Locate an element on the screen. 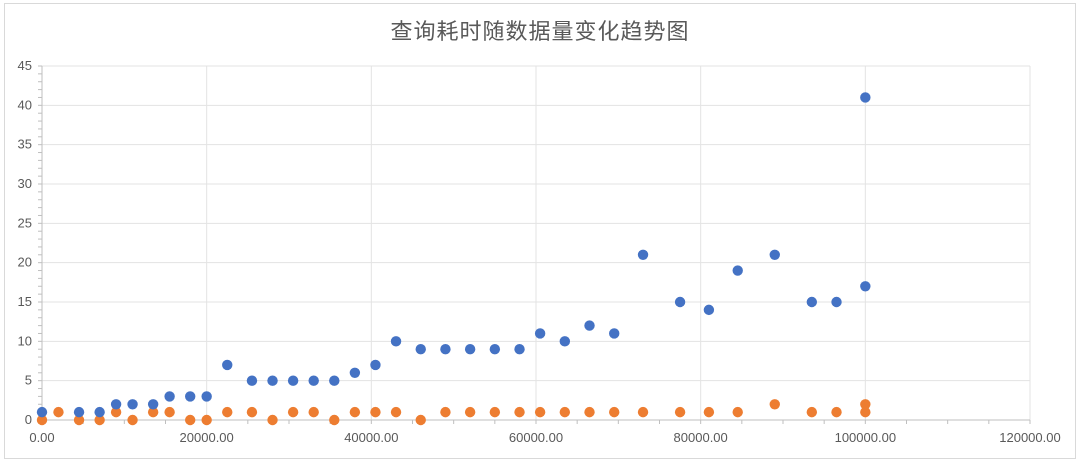 This screenshot has width=1080, height=462. x-tick-label: 100000.00 is located at coordinates (865, 437).